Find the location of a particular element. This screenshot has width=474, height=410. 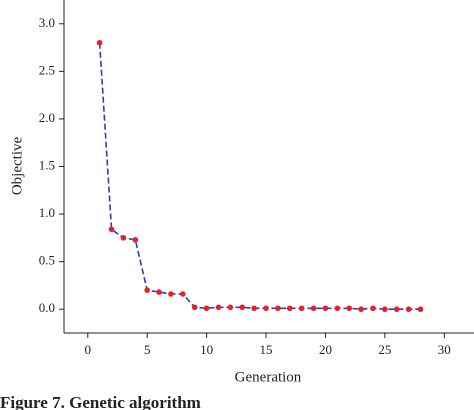

x-tick-label: 5 is located at coordinates (147, 349).